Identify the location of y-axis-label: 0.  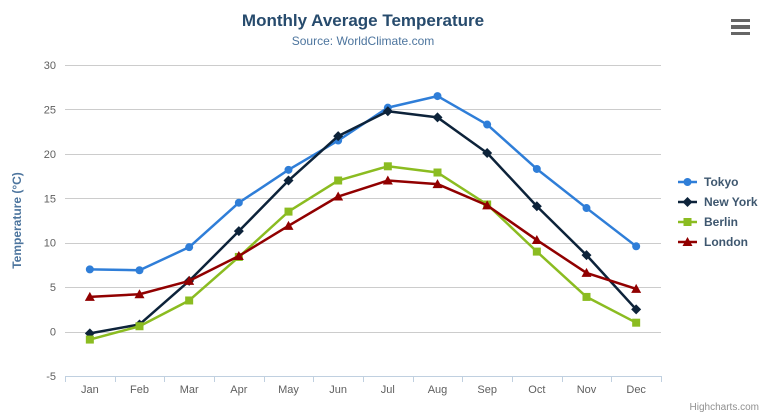
(53, 333).